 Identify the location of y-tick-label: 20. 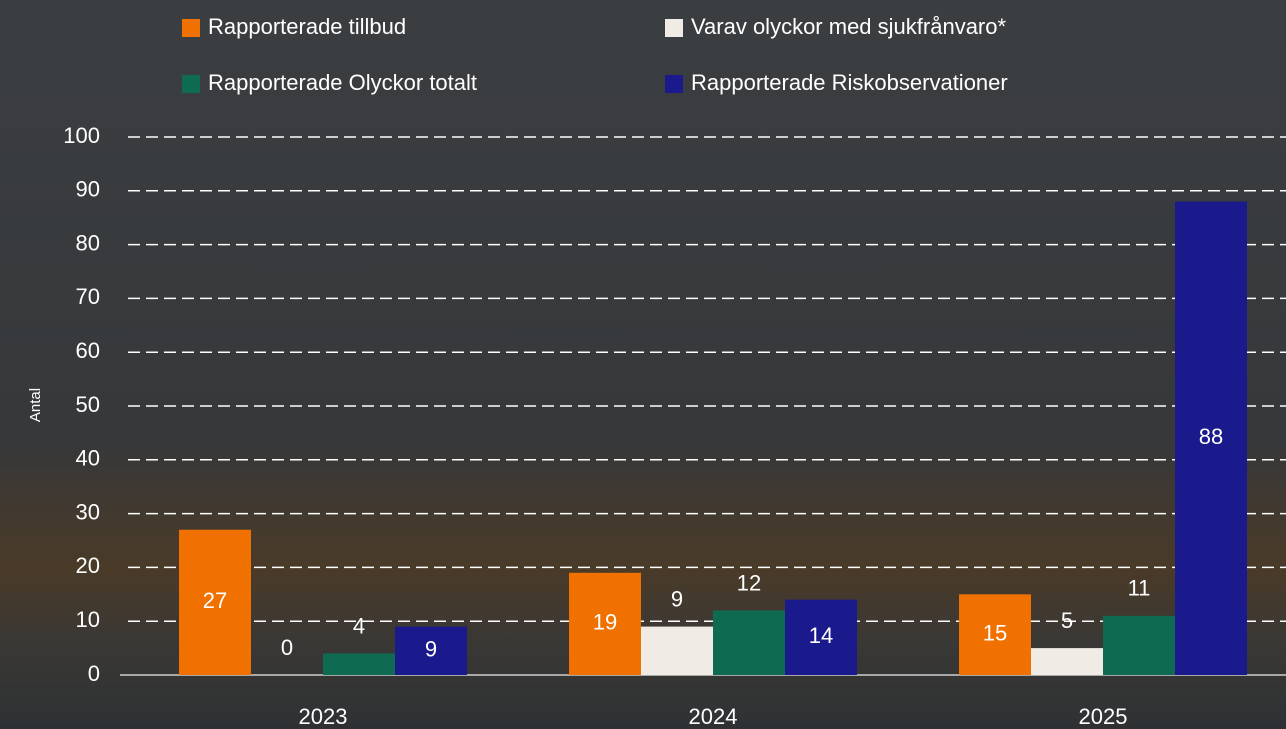
(88, 565).